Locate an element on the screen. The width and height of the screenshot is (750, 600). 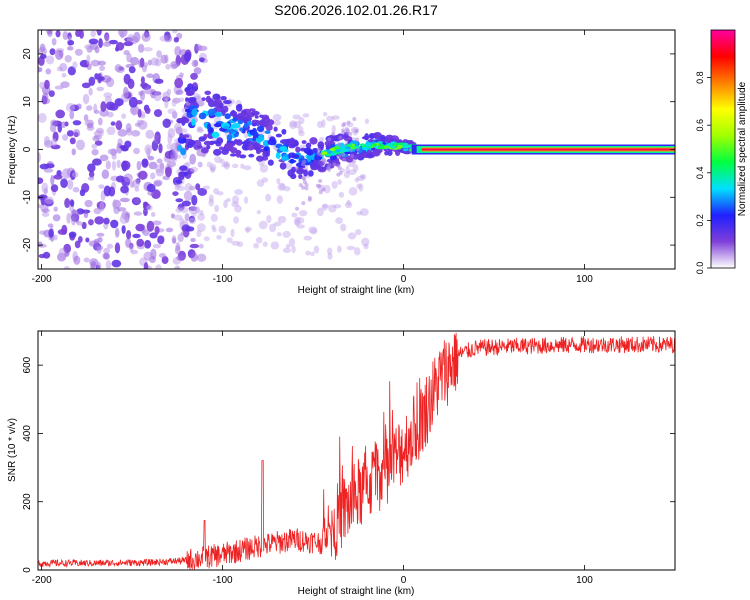
spectrogram-x-axis-label: Height of straight line (km) is located at coordinates (356, 290).